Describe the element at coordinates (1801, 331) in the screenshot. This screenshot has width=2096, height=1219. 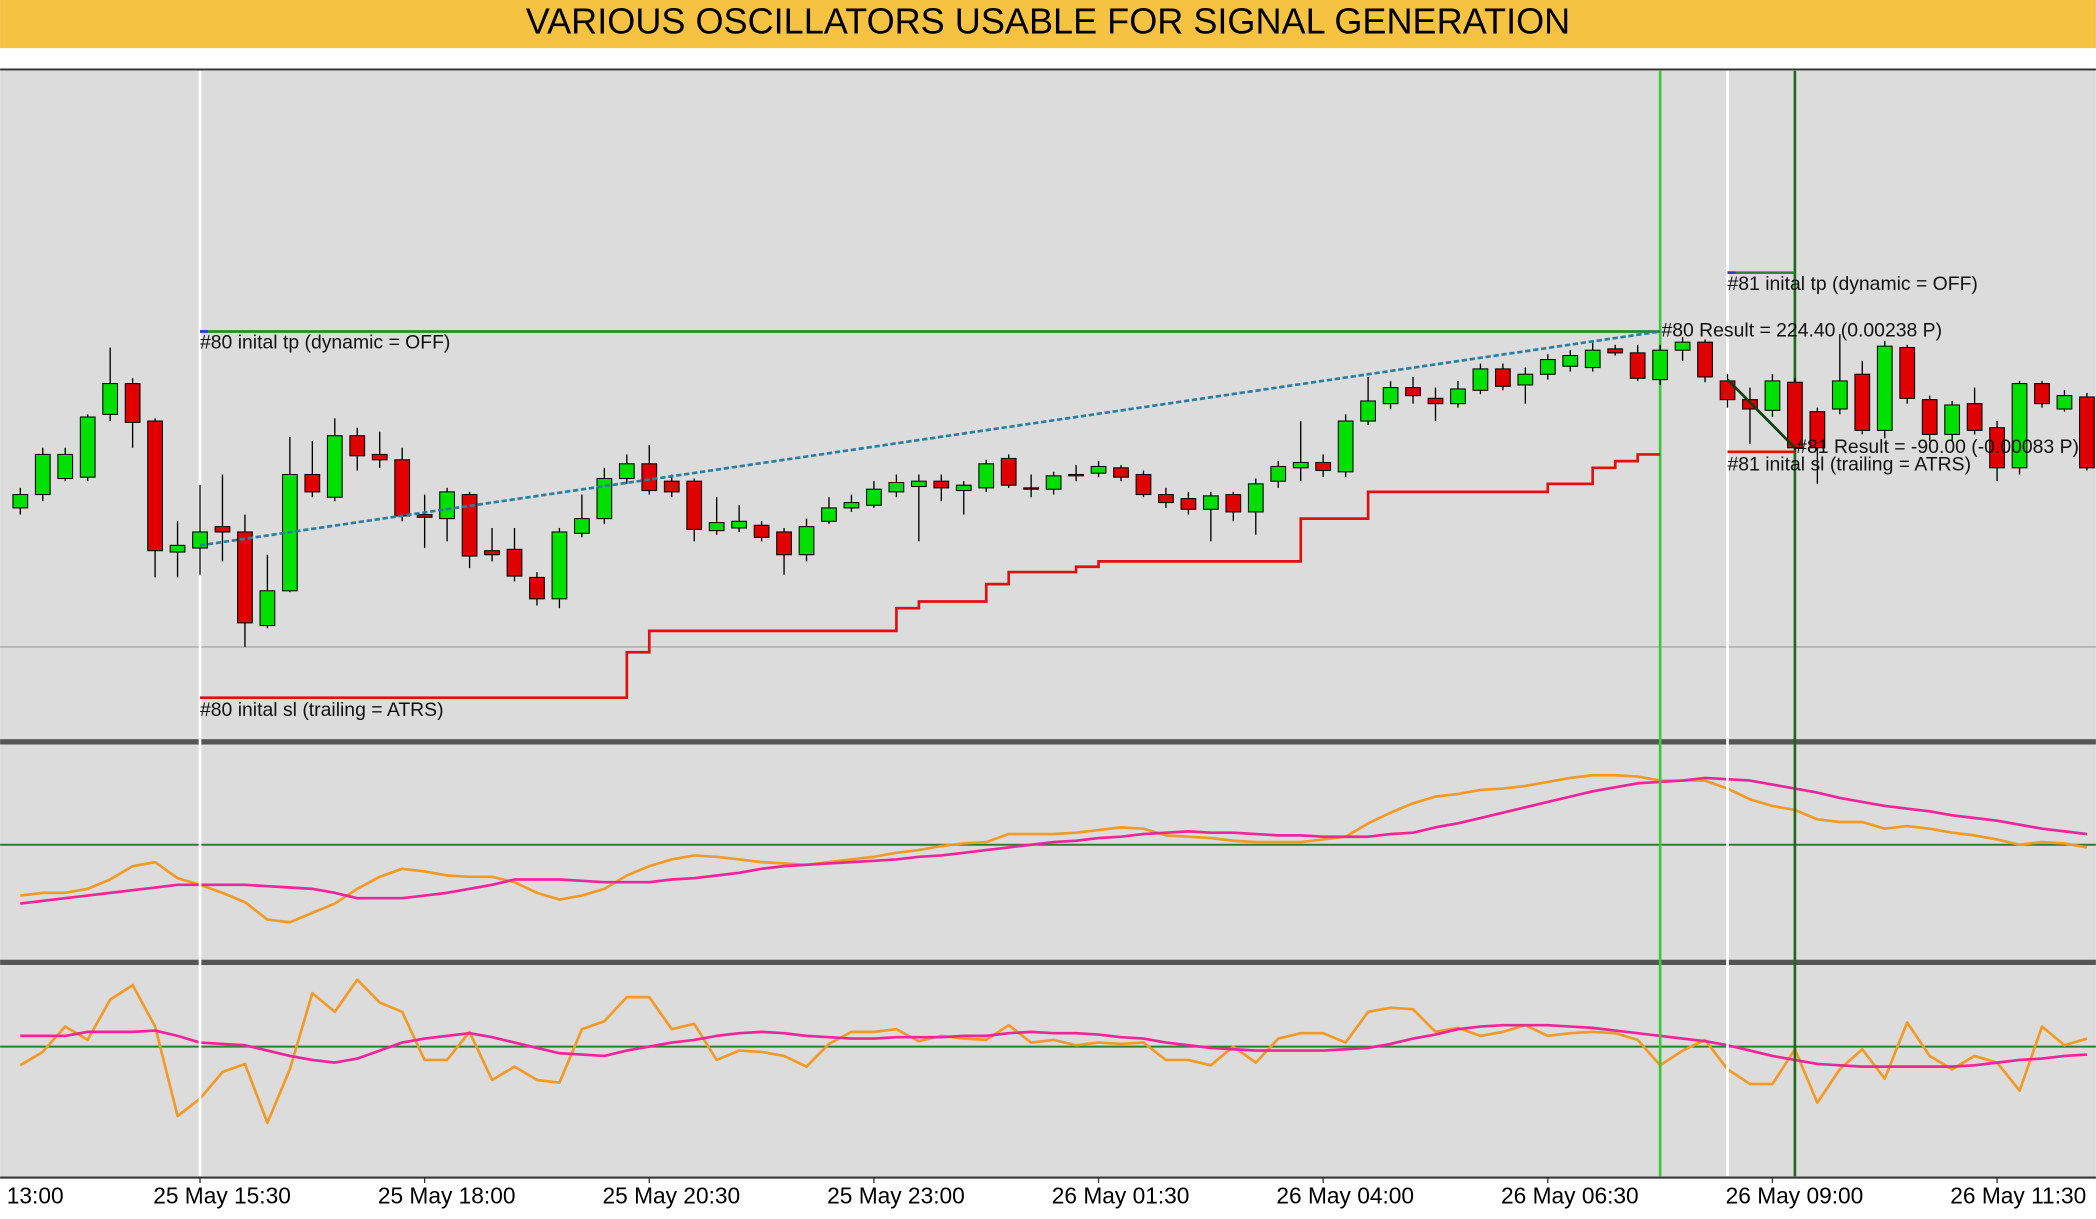
I see `annotation: #80 Result = 224.40 (0.00238 P)` at that location.